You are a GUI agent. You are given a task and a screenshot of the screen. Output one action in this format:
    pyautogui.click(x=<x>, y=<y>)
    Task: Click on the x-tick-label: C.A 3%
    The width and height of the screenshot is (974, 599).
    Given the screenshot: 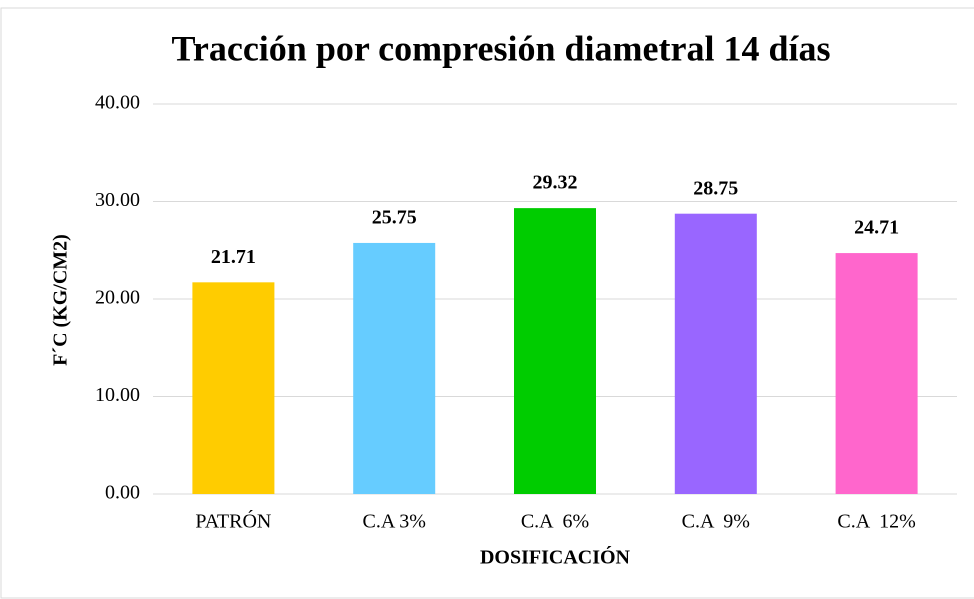 What is the action you would take?
    pyautogui.click(x=394, y=522)
    